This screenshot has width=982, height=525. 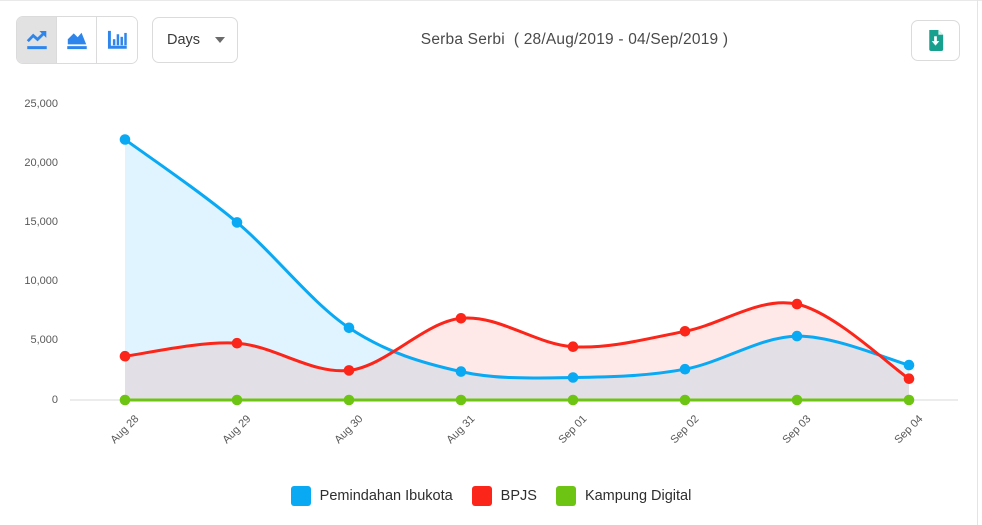 What do you see at coordinates (517, 341) in the screenshot?
I see `bpjs-line` at bounding box center [517, 341].